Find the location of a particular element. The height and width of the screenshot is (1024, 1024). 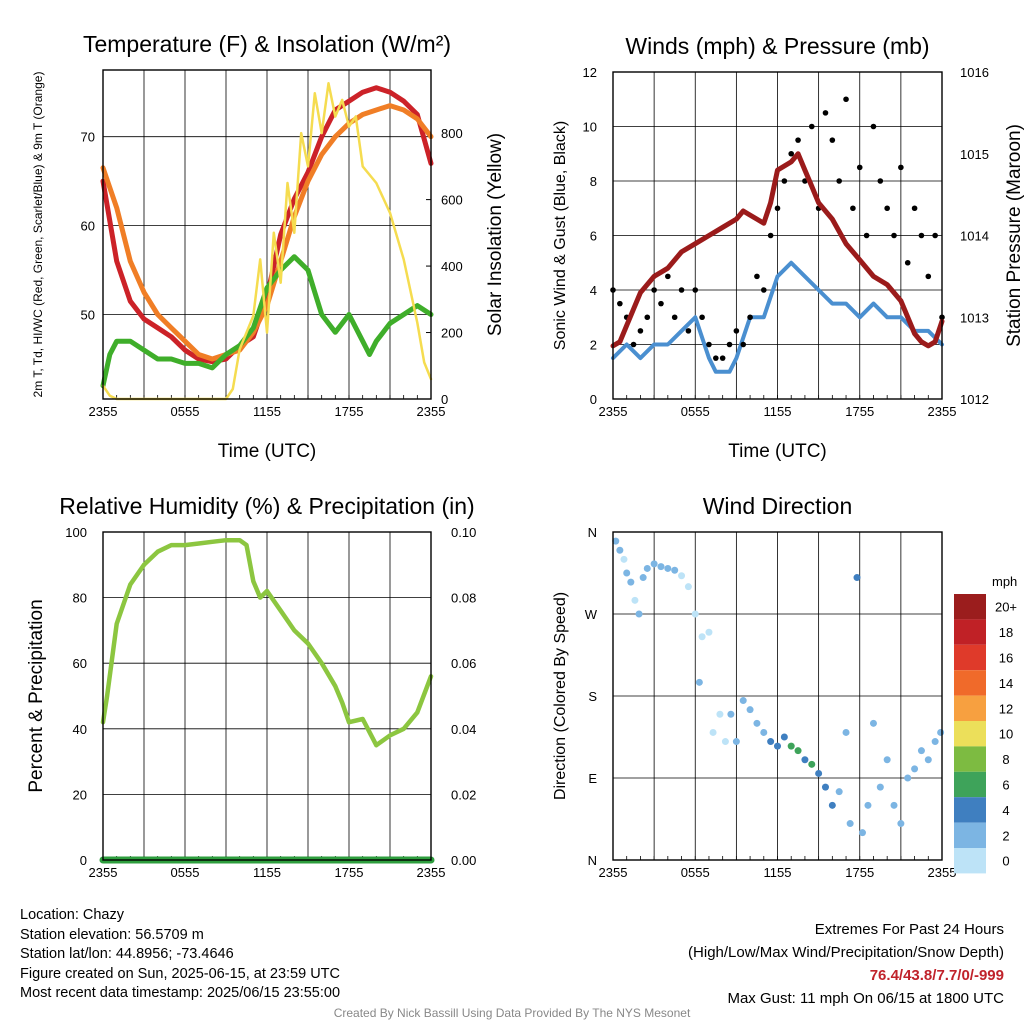

colorbar-title: mph is located at coordinates (1004, 581).